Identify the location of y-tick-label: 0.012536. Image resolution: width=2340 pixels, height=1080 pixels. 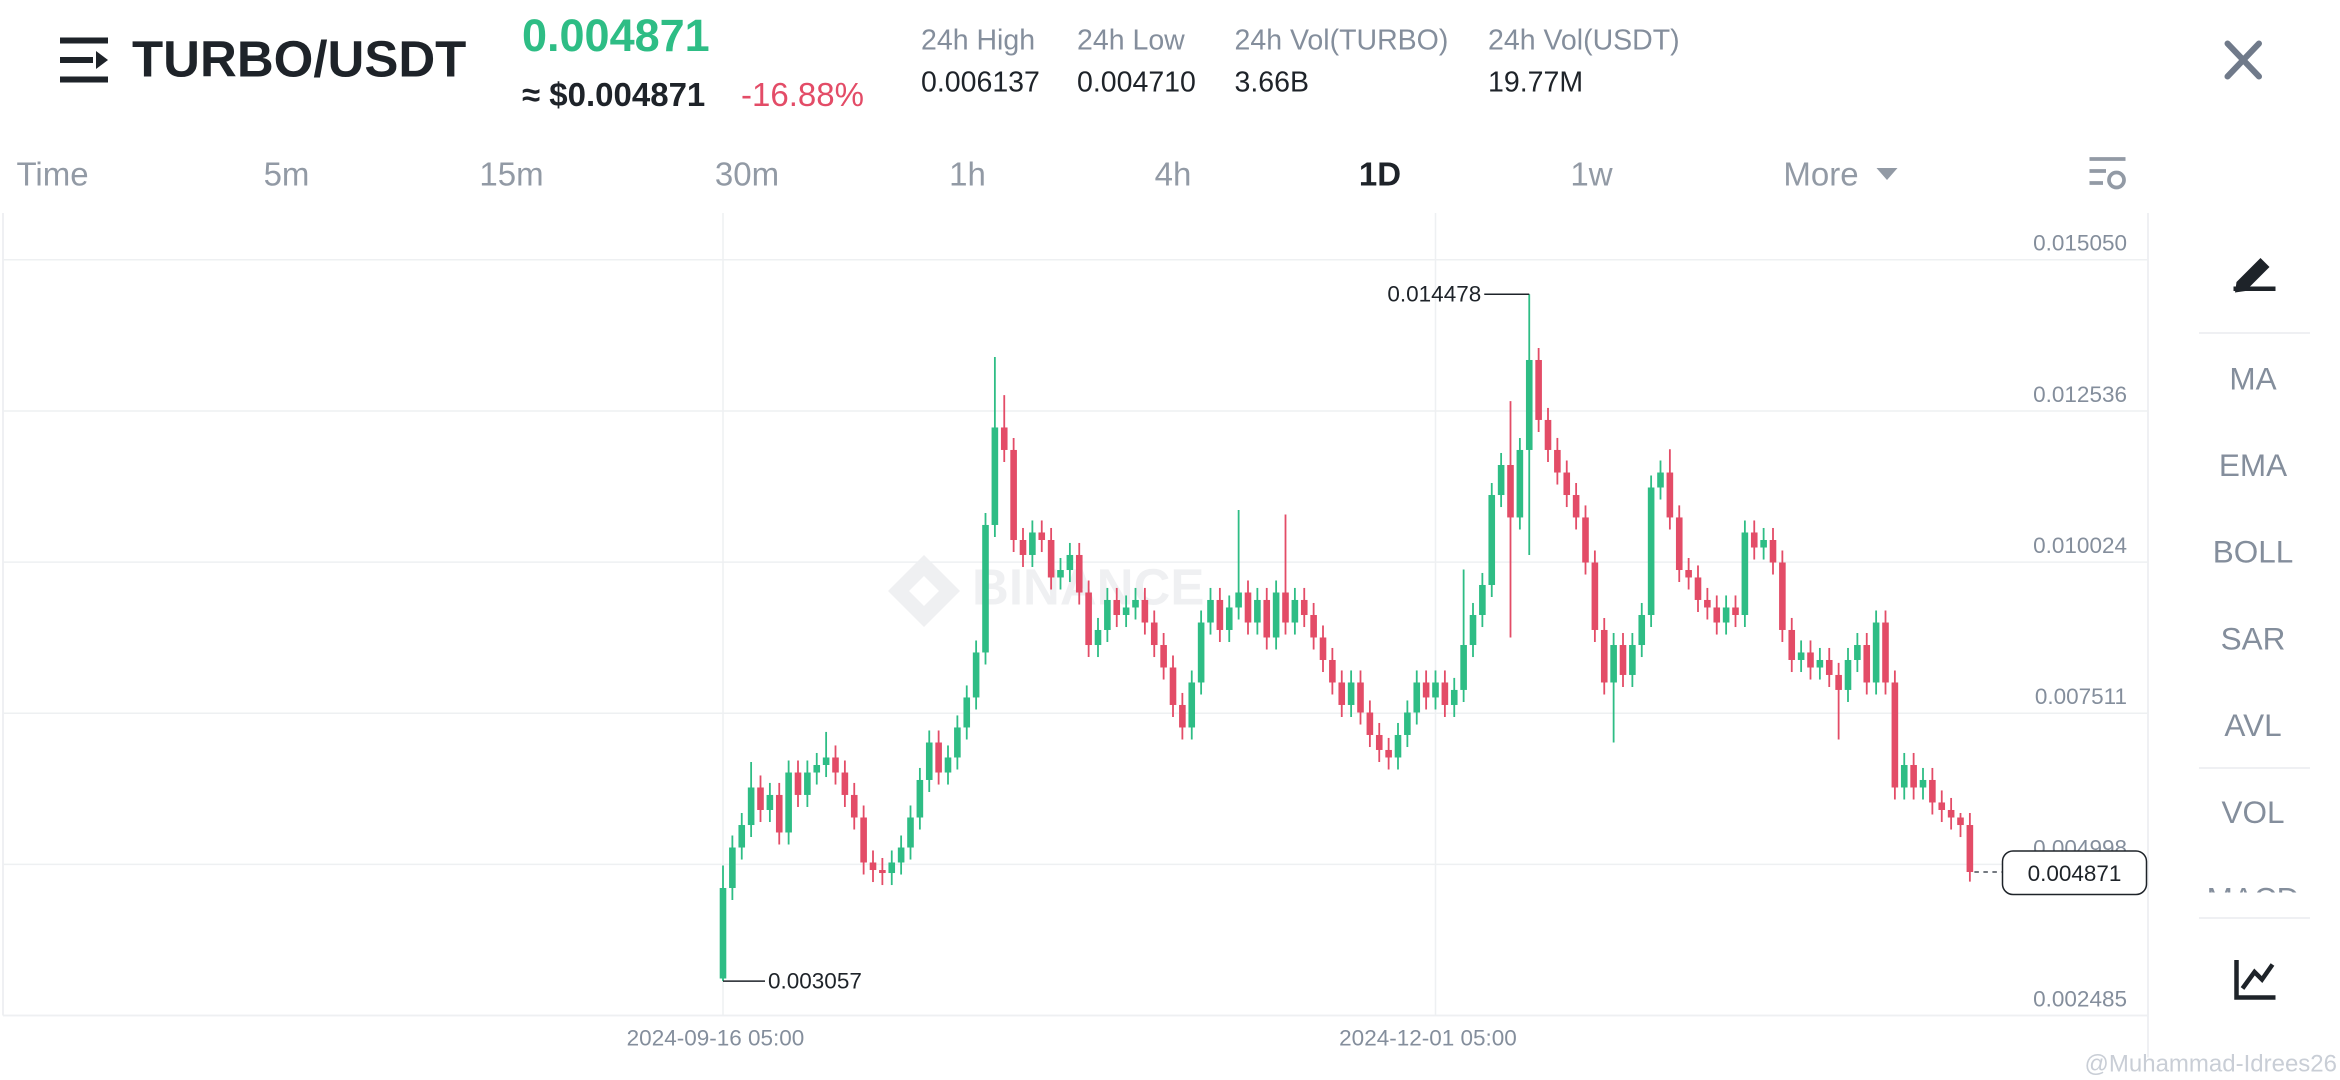
(2080, 394).